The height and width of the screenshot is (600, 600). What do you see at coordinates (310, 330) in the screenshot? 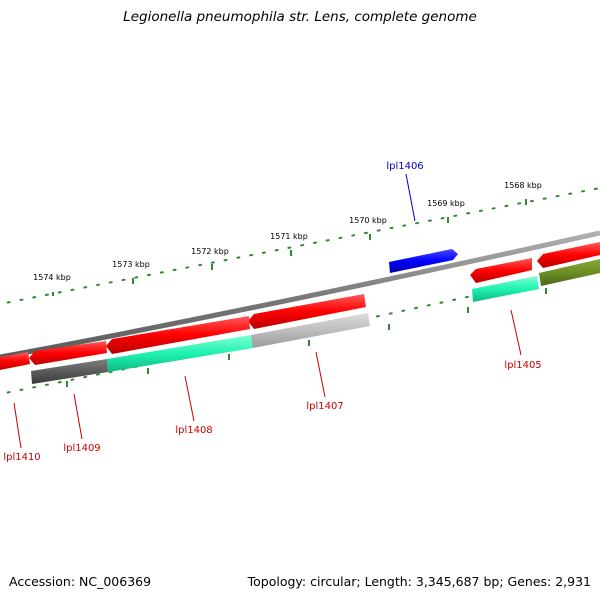
I see `band-light-grey` at bounding box center [310, 330].